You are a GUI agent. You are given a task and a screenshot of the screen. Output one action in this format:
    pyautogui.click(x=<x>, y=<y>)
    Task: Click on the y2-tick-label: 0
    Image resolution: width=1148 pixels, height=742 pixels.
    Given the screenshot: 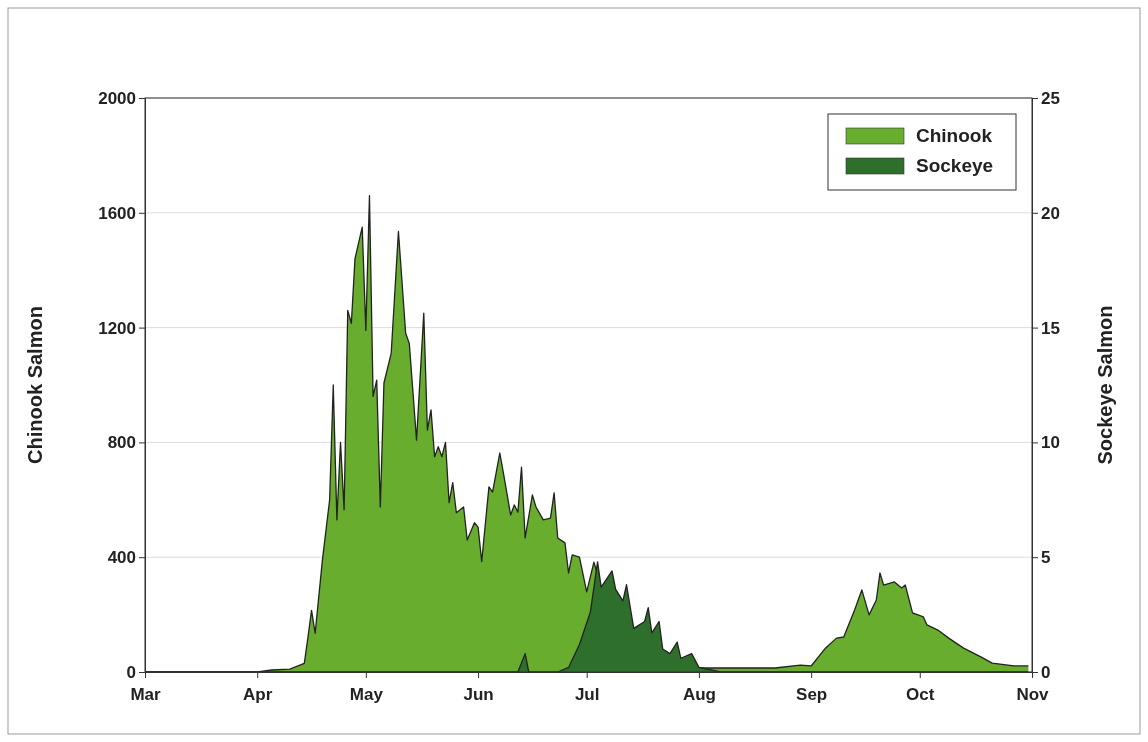 What is the action you would take?
    pyautogui.click(x=1046, y=672)
    